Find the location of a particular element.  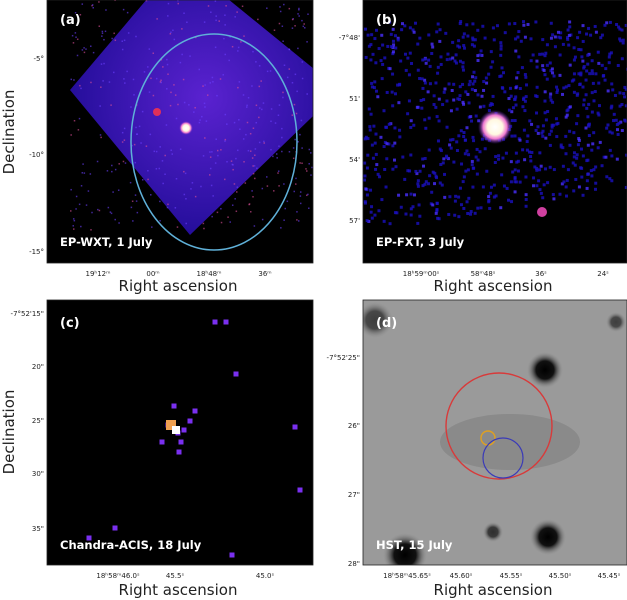

star is located at coordinates (493, 532).